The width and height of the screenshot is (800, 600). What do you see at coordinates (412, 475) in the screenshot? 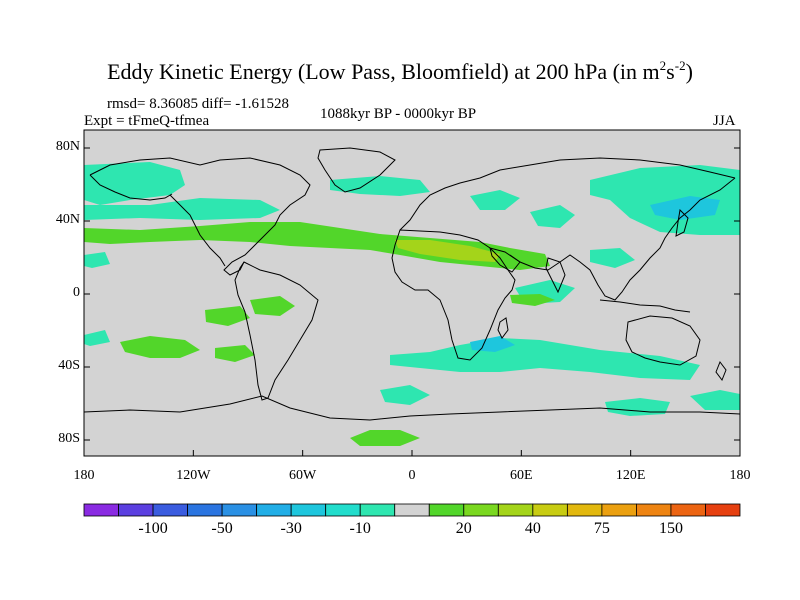
I see `x-tick-label: 0` at bounding box center [412, 475].